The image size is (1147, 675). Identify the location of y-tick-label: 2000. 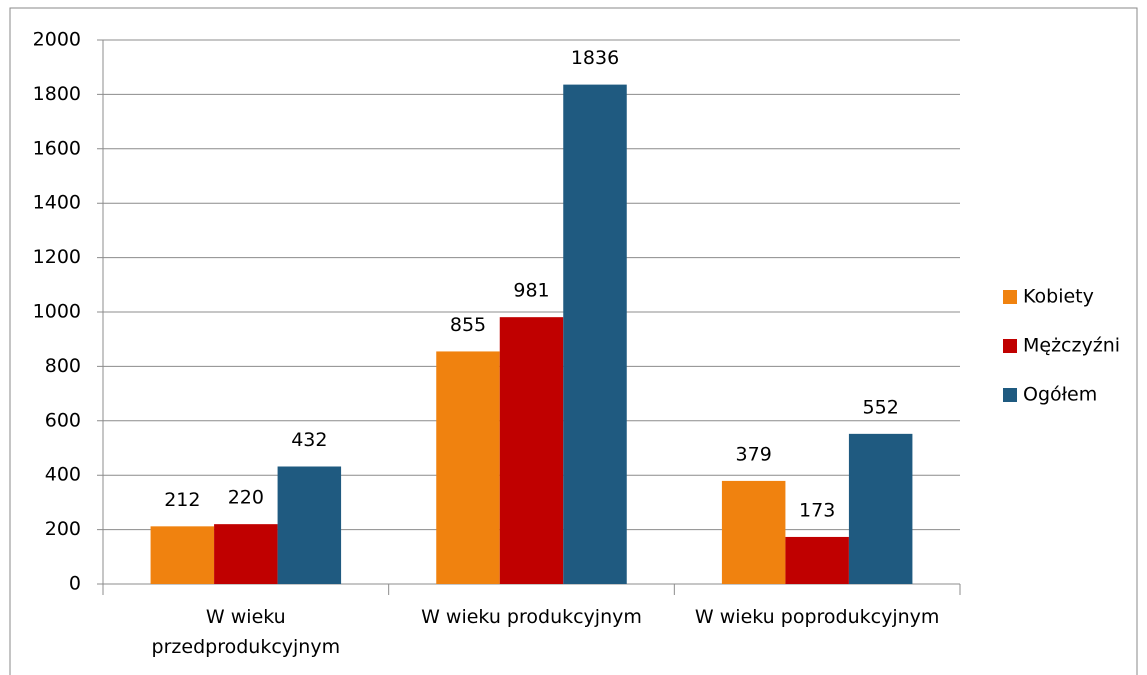
(57, 40).